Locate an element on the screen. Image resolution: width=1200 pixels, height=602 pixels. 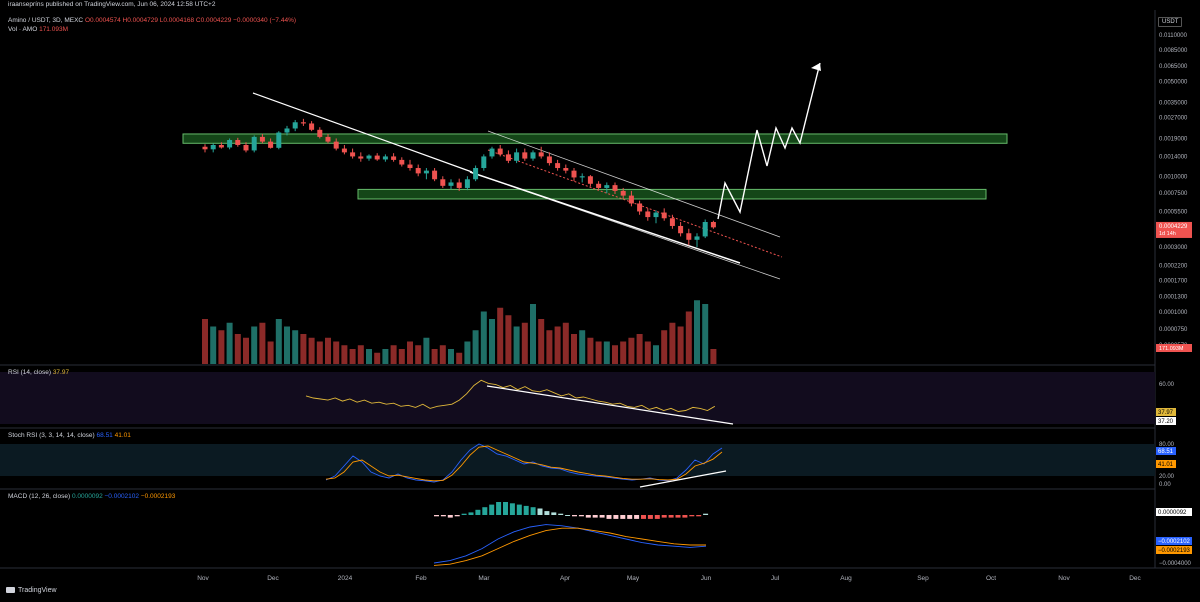
macd-label: MACD (12, 26, close) is located at coordinates (39, 496).